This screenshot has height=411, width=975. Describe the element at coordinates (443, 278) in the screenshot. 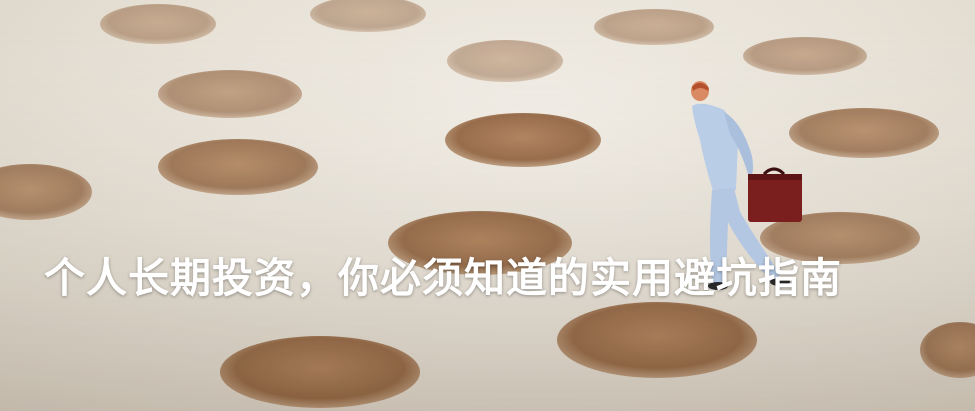

I see `article-title: 个人长期投资，你必须知道的实用避坑指南` at that location.